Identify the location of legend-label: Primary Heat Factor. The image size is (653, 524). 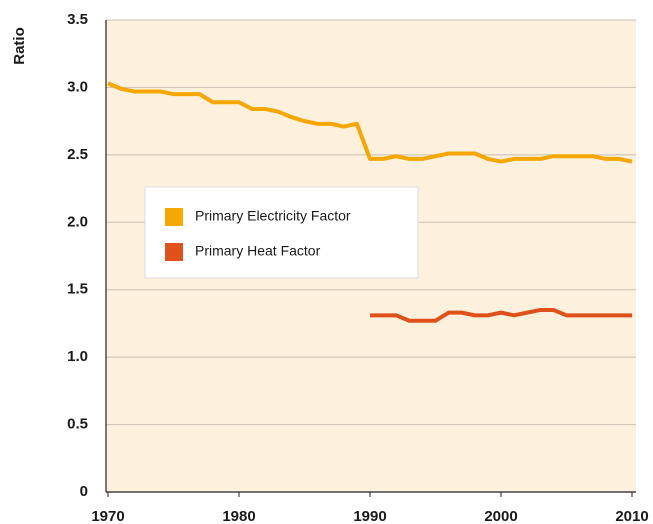
(258, 251).